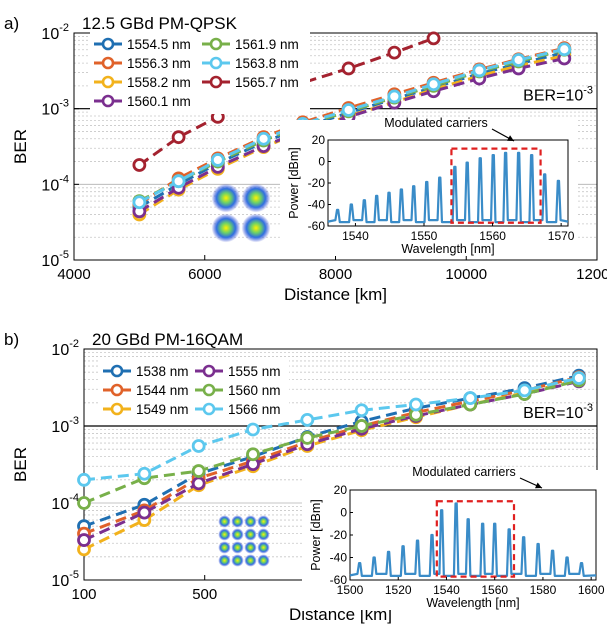 Image resolution: width=607 pixels, height=632 pixels. I want to click on y-tick-exponent: -2, so click(74, 344).